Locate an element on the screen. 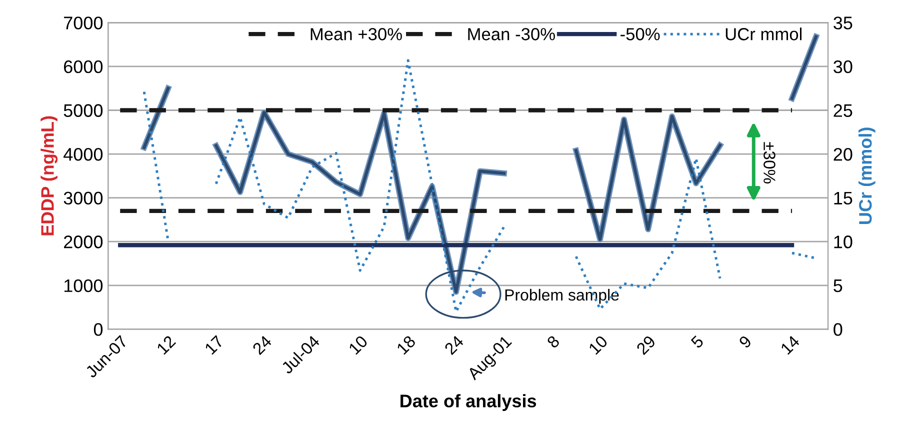  x-tick-label: 8 is located at coordinates (553, 341).